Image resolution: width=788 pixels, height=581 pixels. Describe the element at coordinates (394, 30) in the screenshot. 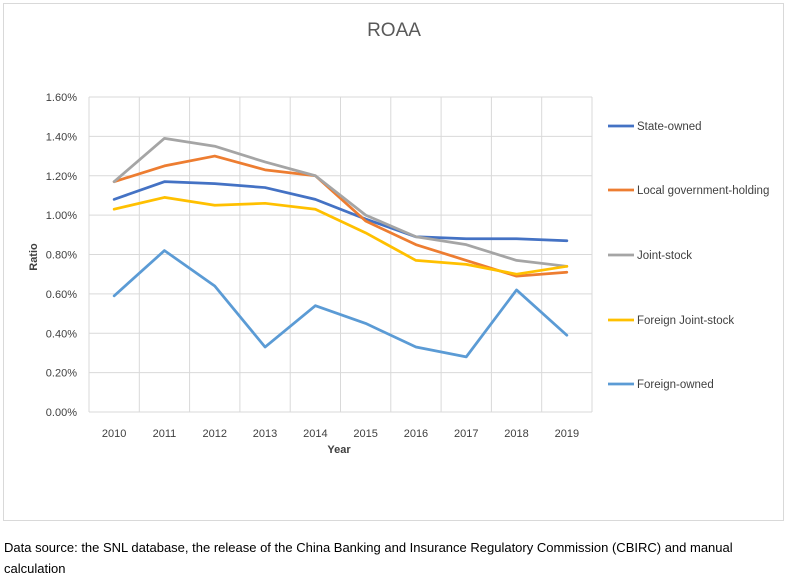

I see `chart-title: ROAA` at that location.